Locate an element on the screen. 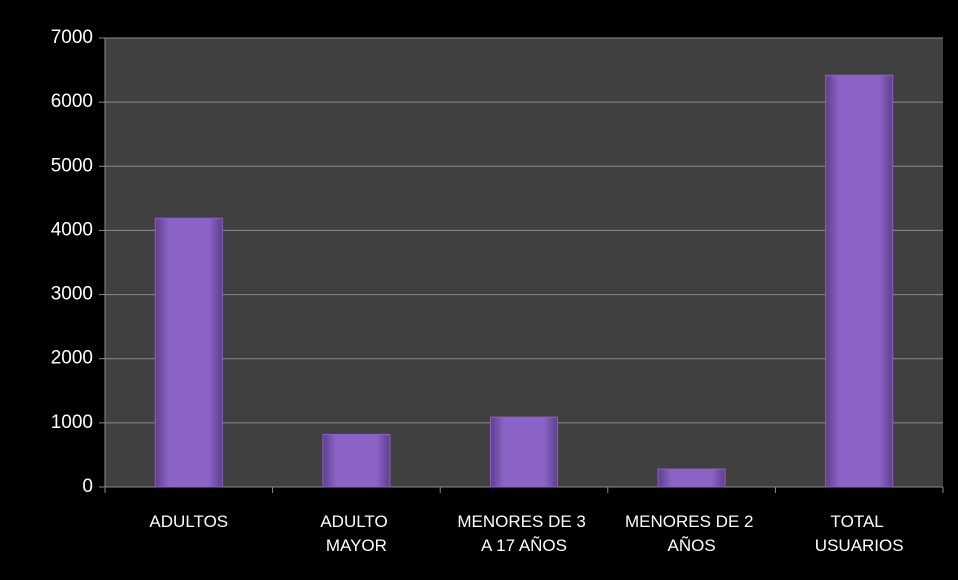  y-tick-label: 2000 is located at coordinates (72, 358).